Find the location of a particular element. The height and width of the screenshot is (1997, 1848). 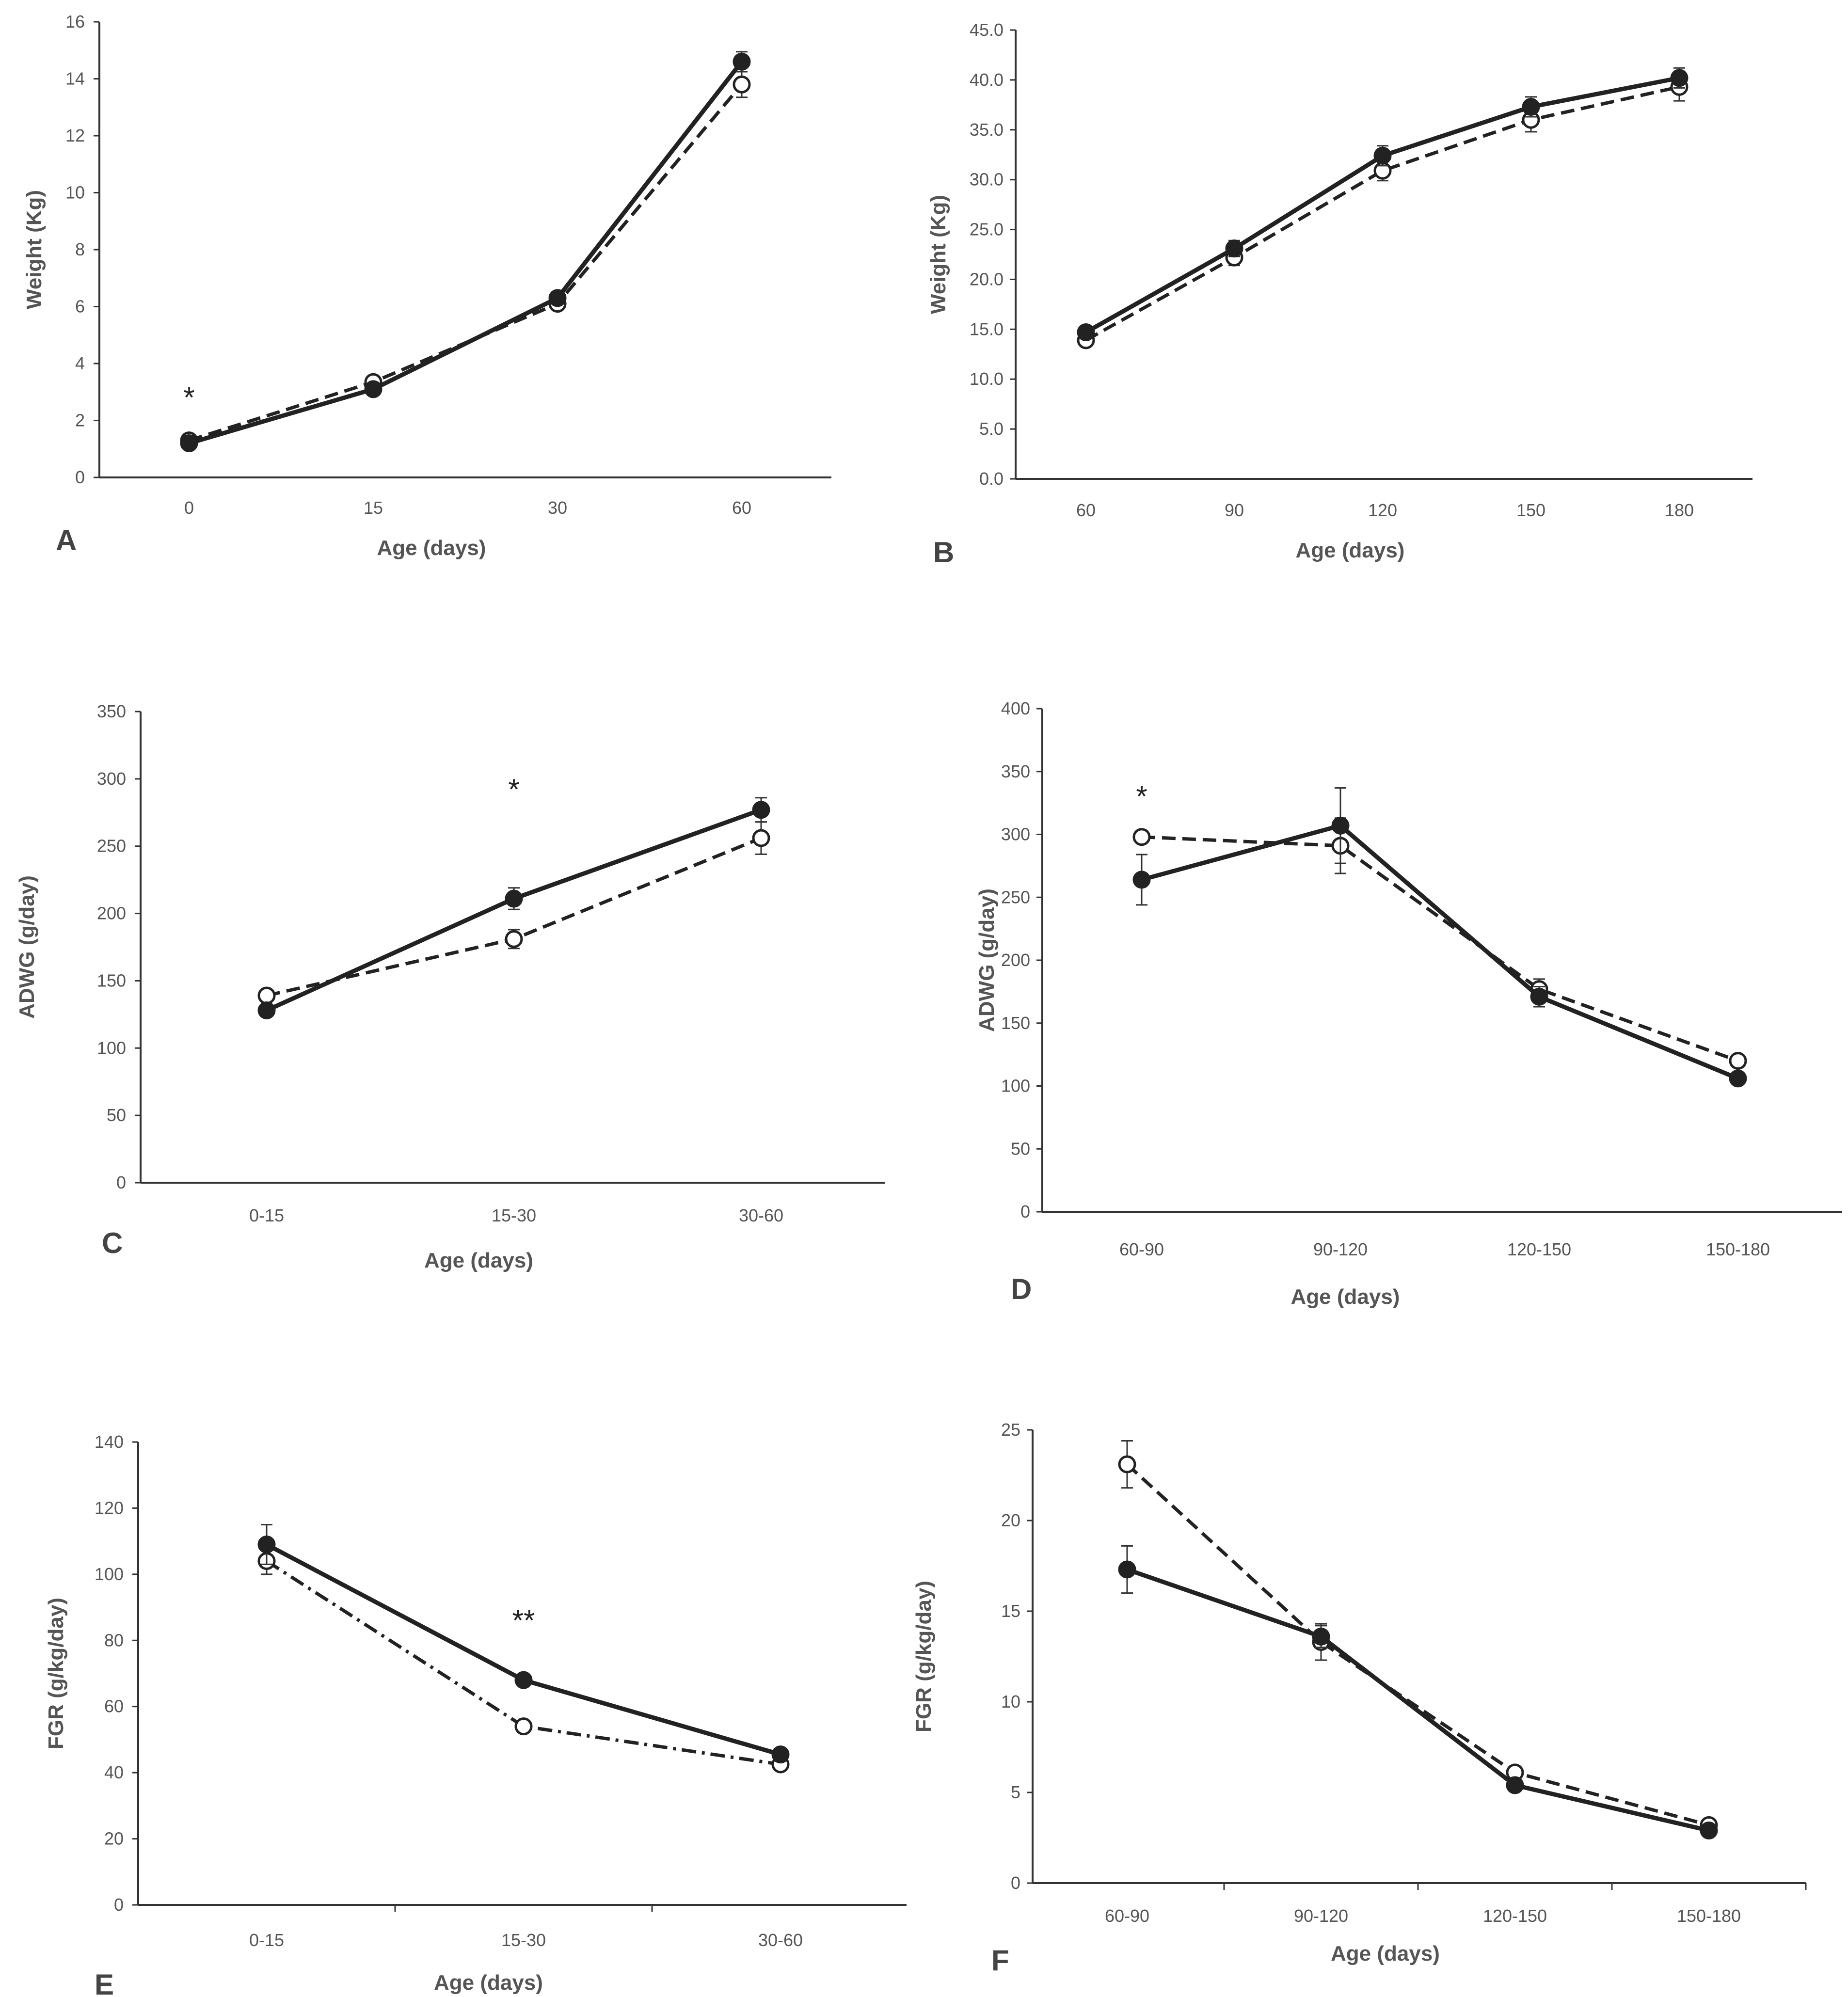

y-tick-label: 8 is located at coordinates (80, 249).